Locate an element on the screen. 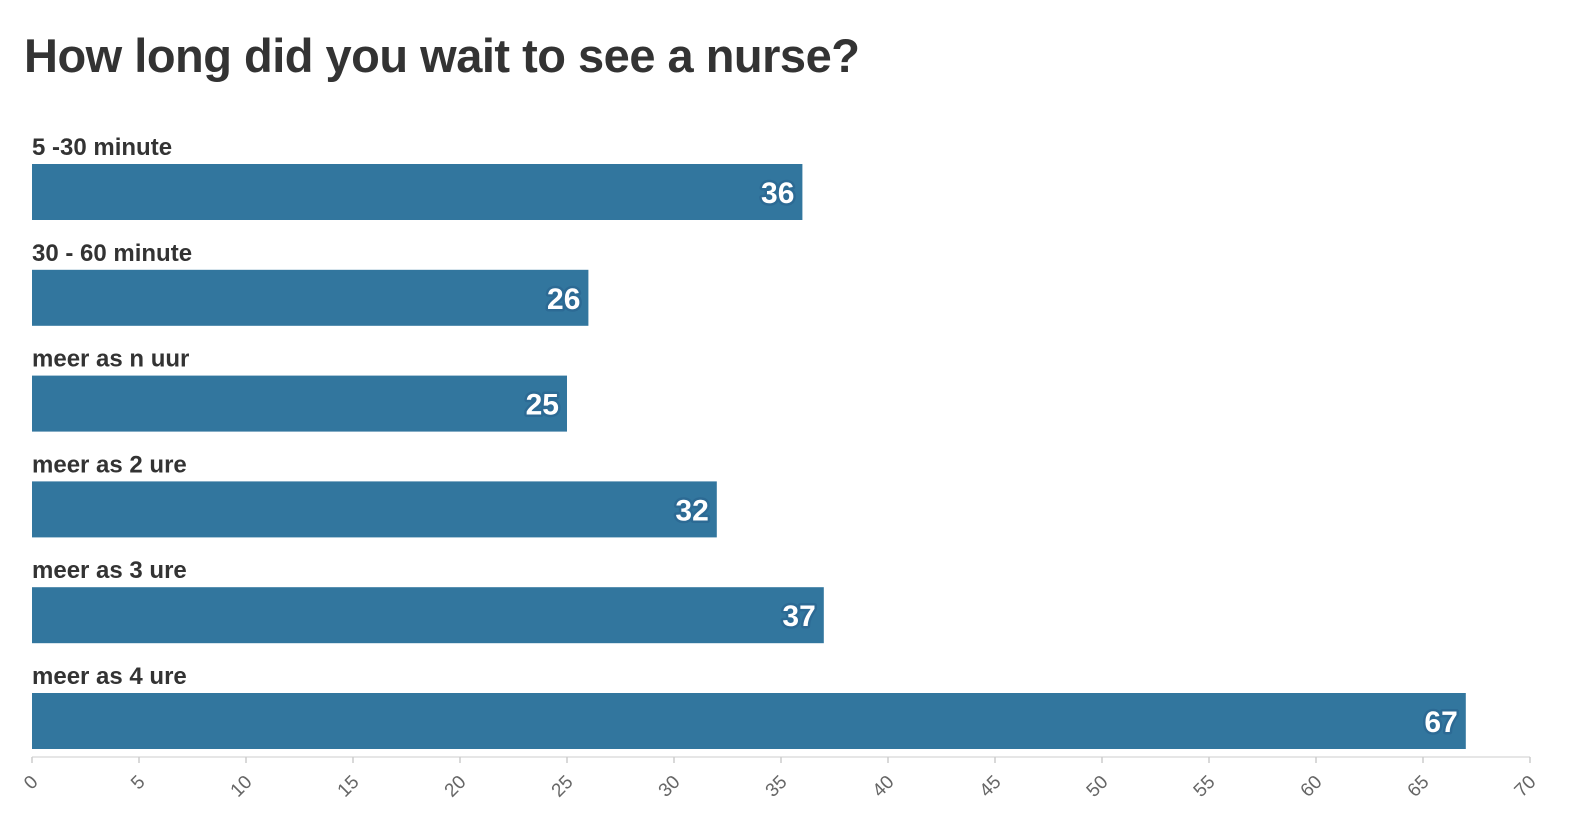 The image size is (1592, 836). x-tick-label: 65 is located at coordinates (1419, 787).